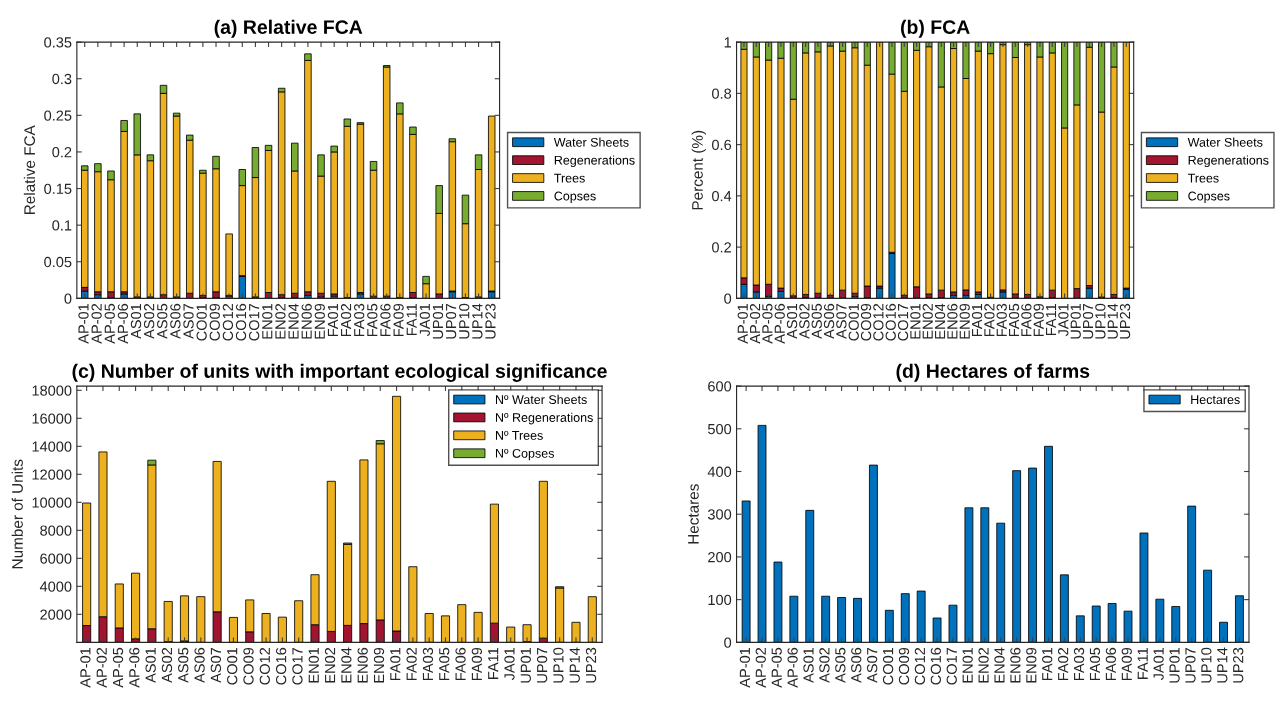 The image size is (1281, 702). I want to click on y-tick-label: 0.35, so click(58, 42).